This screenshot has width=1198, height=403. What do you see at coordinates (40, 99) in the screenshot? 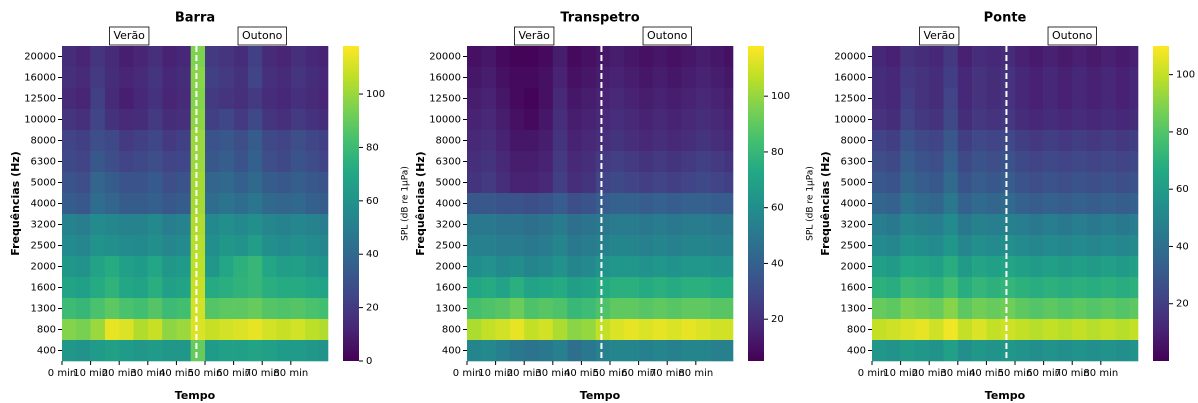
I see `y-tick-label: 12500` at bounding box center [40, 99].